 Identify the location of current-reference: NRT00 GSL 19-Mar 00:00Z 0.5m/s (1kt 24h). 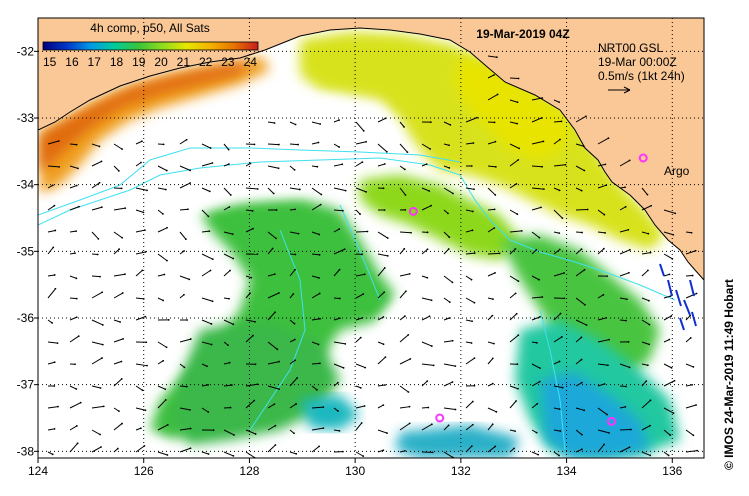
(641, 67).